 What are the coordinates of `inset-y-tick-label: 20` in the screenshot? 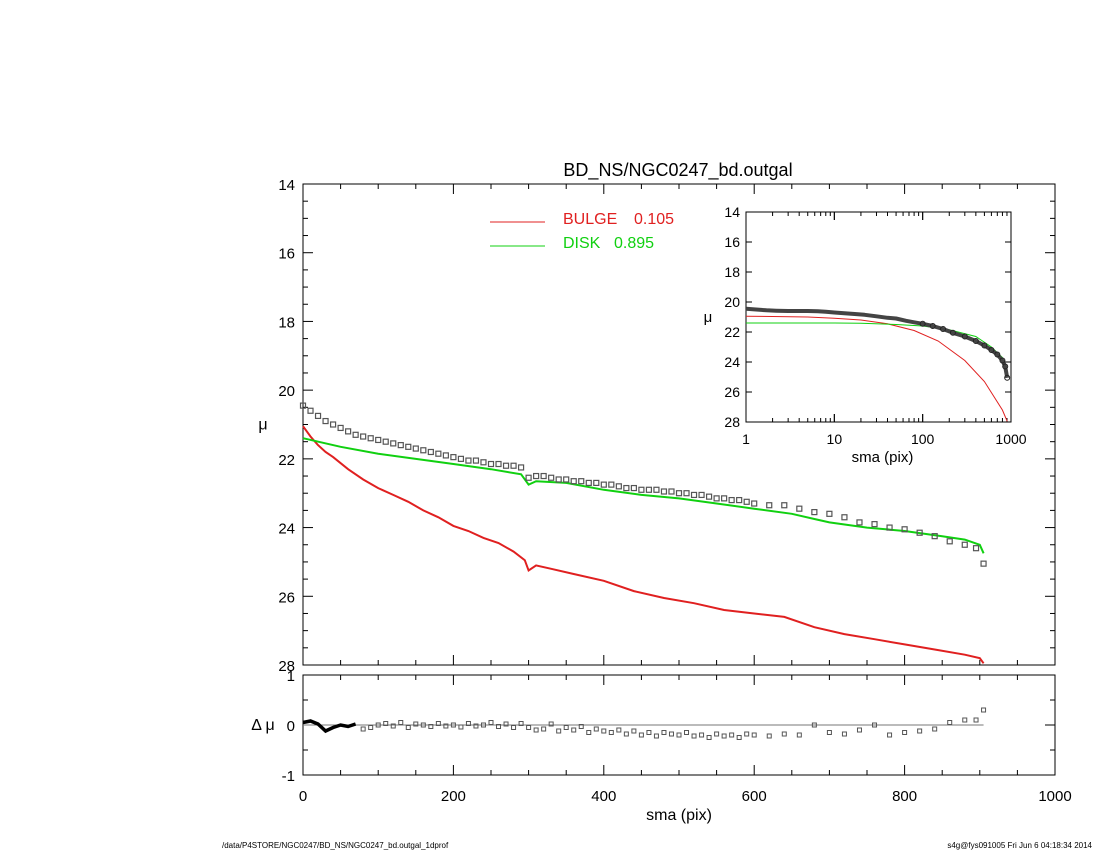 It's located at (732, 302).